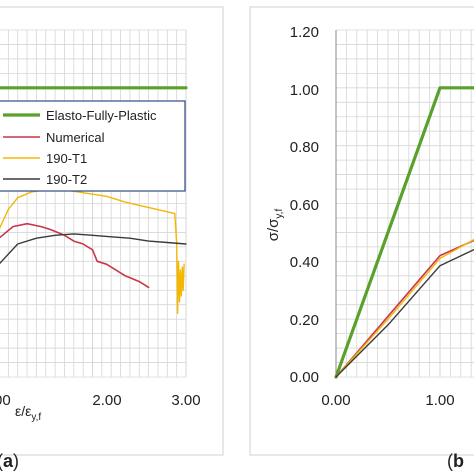 This screenshot has width=474, height=474. I want to click on panel-b-y-axis-label: σ/σy,f, so click(275, 225).